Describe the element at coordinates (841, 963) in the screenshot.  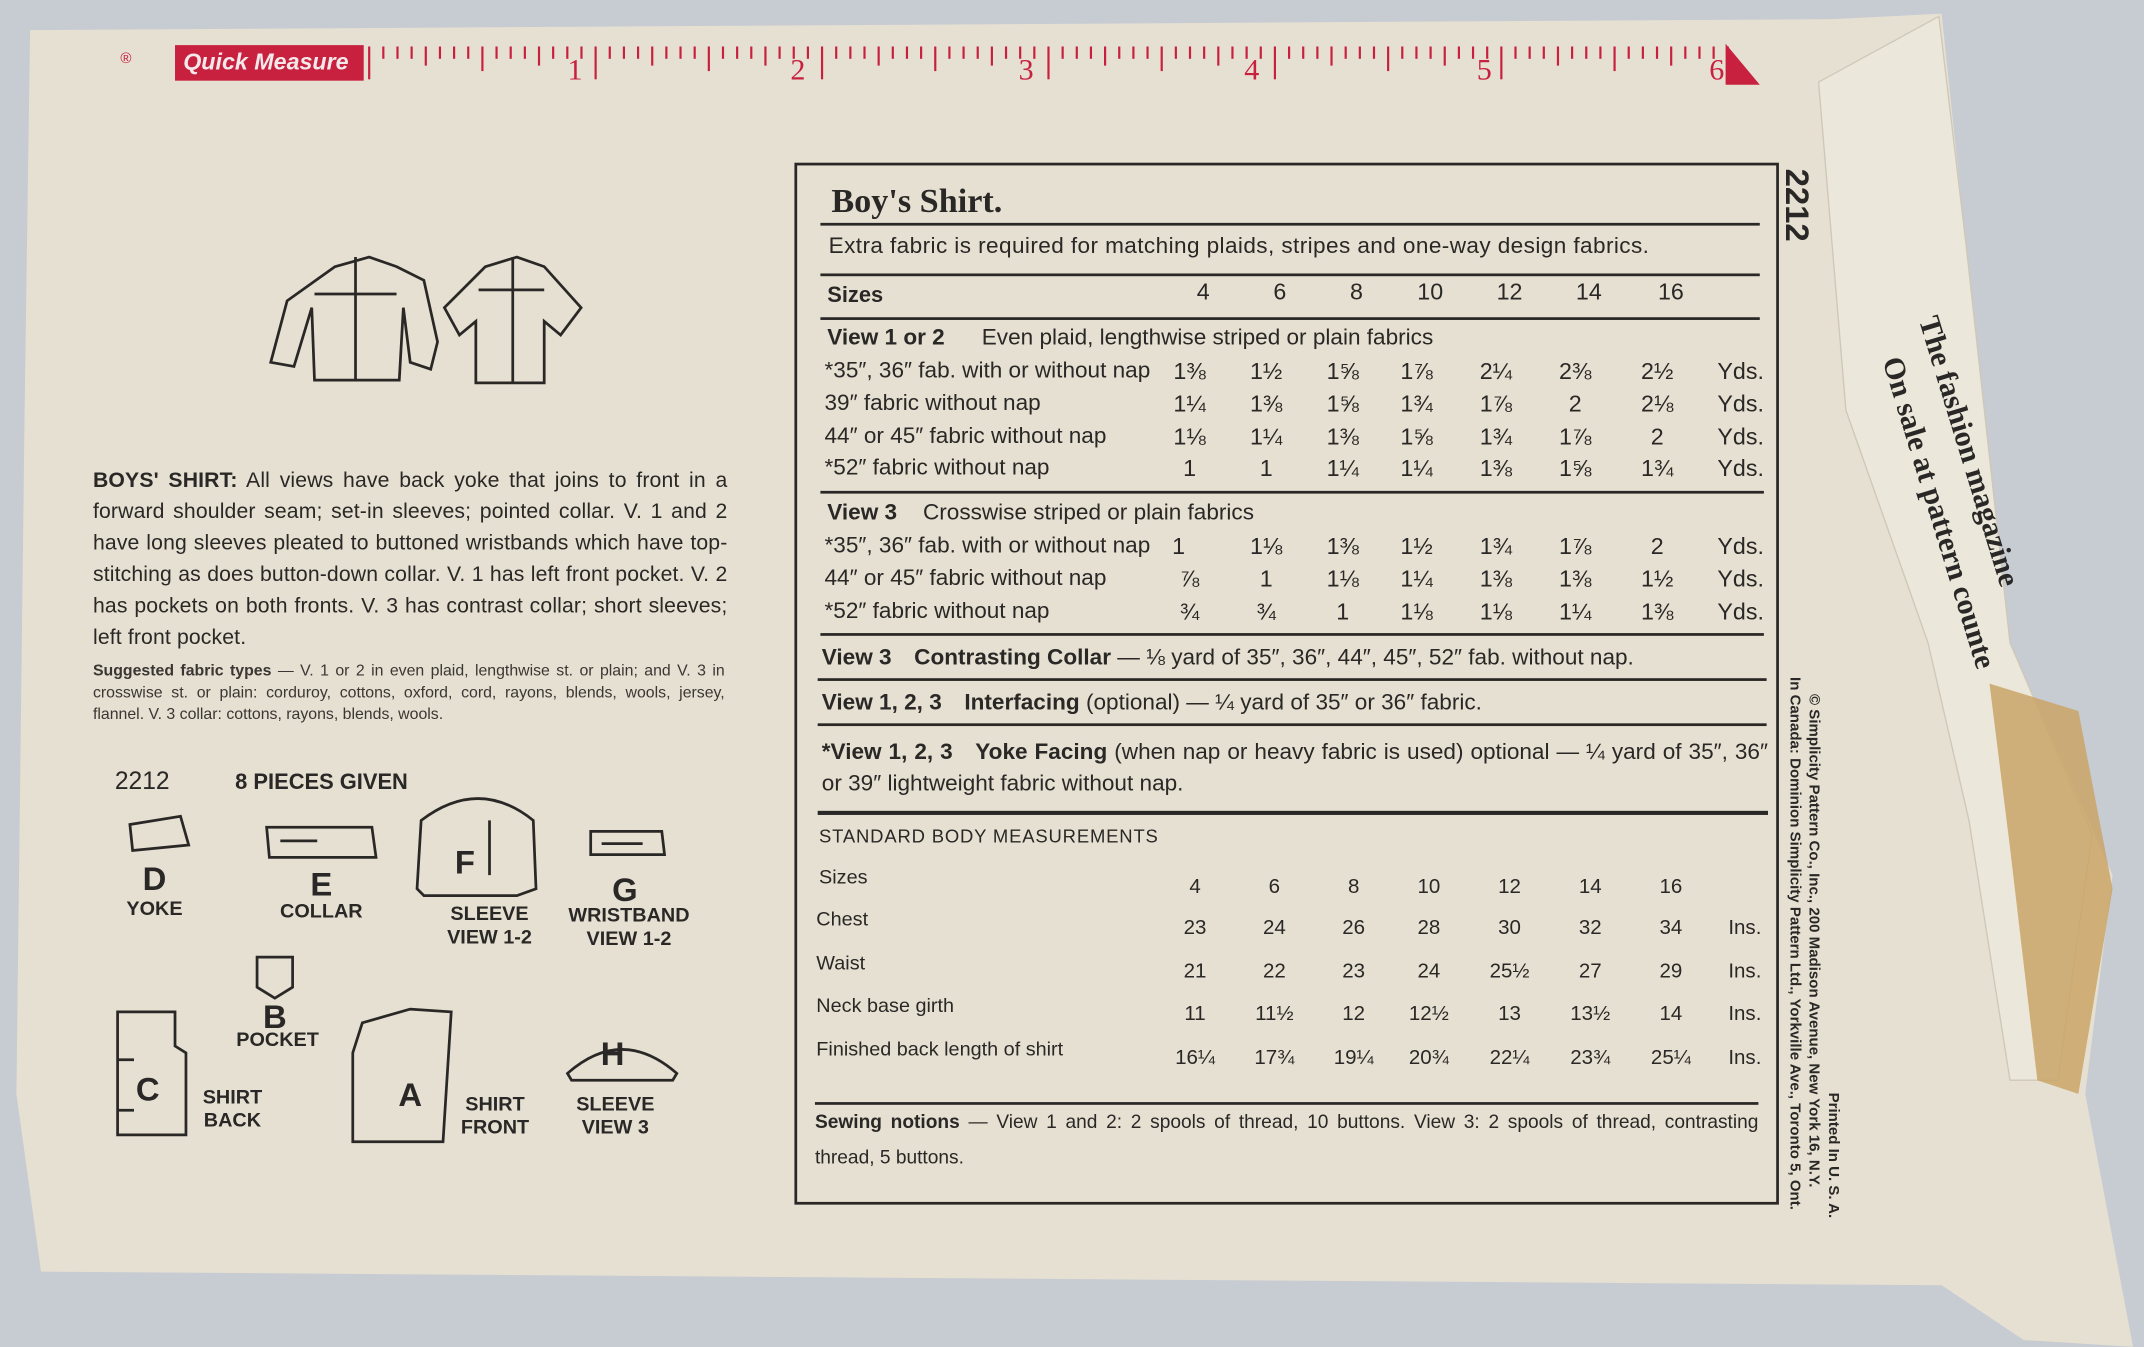
I see `measure-label: Waist` at that location.